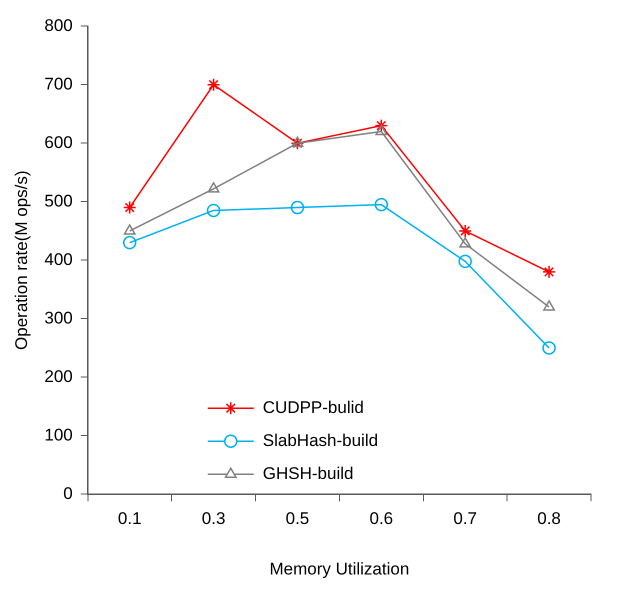 The height and width of the screenshot is (592, 619). Describe the element at coordinates (58, 318) in the screenshot. I see `y-tick-label: 300` at that location.